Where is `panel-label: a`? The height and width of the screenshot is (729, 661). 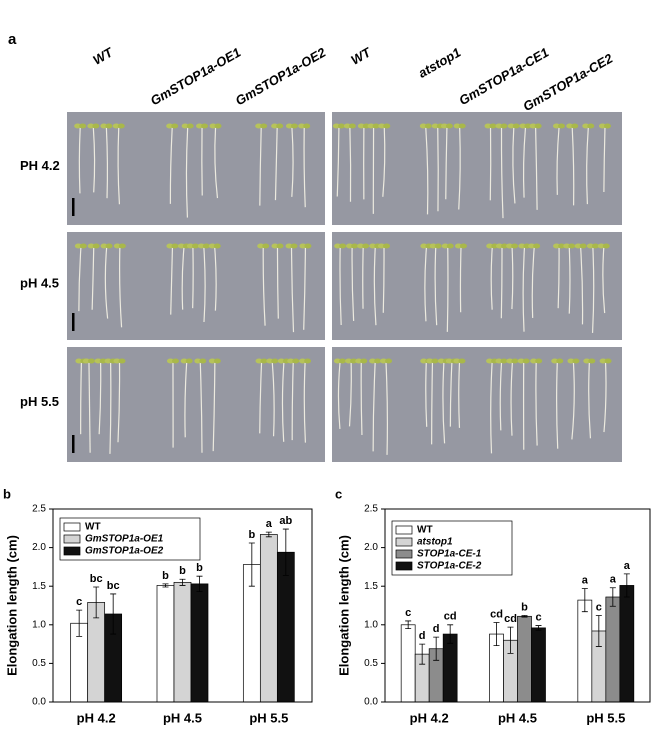
panel-label: a is located at coordinates (12, 39).